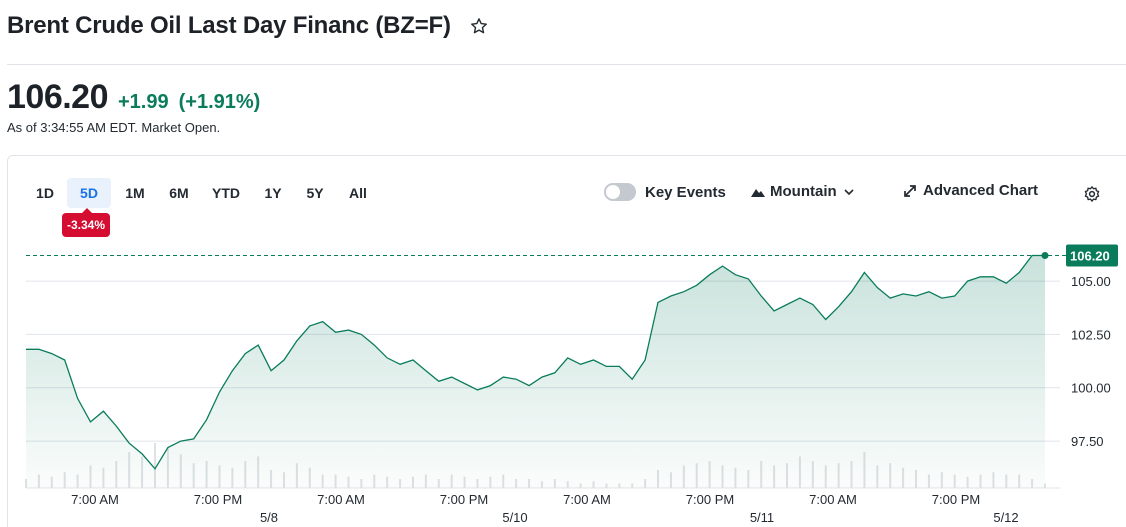  I want to click on advanced-chart-button: Advanced Chart, so click(970, 190).